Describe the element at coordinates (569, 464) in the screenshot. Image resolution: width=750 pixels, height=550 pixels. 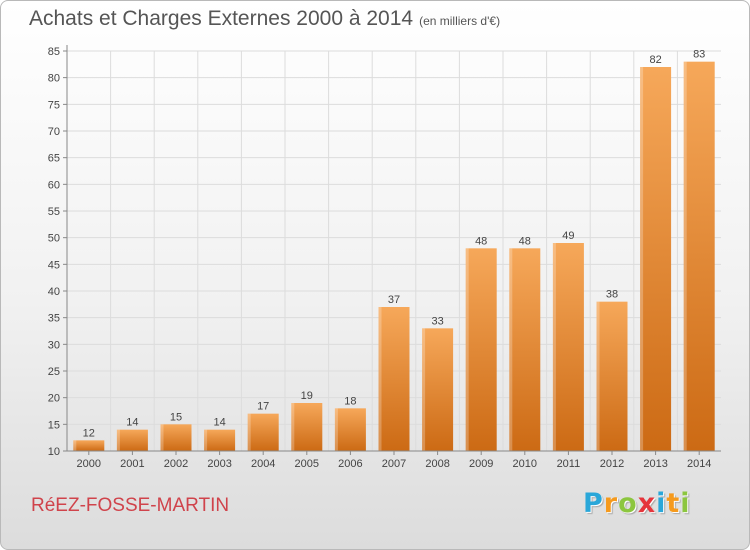
I see `x-tick-label: 2011` at that location.